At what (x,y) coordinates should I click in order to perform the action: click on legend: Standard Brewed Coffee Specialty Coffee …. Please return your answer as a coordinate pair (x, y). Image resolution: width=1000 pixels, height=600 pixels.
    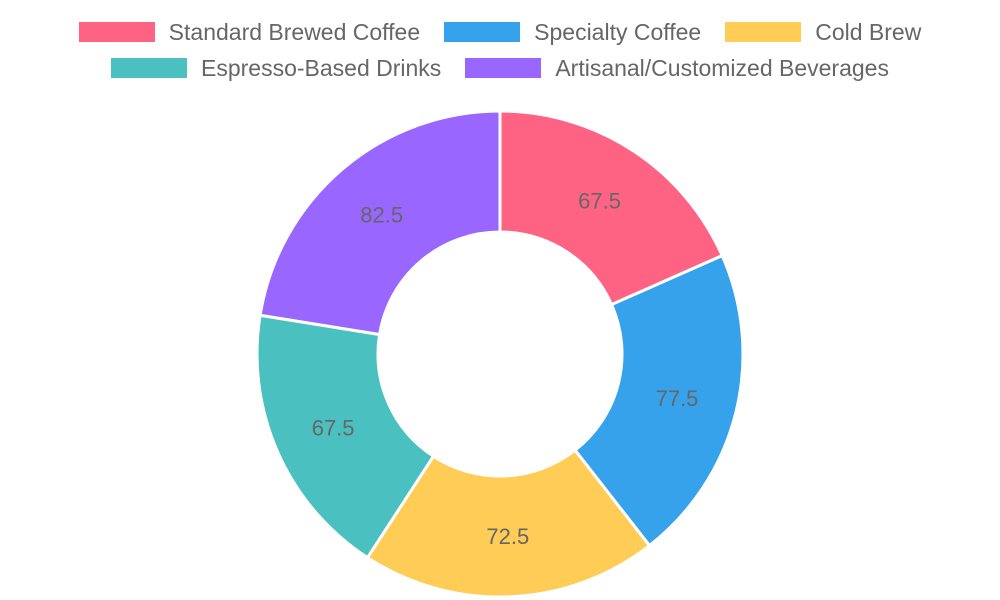
    Looking at the image, I should click on (500, 43).